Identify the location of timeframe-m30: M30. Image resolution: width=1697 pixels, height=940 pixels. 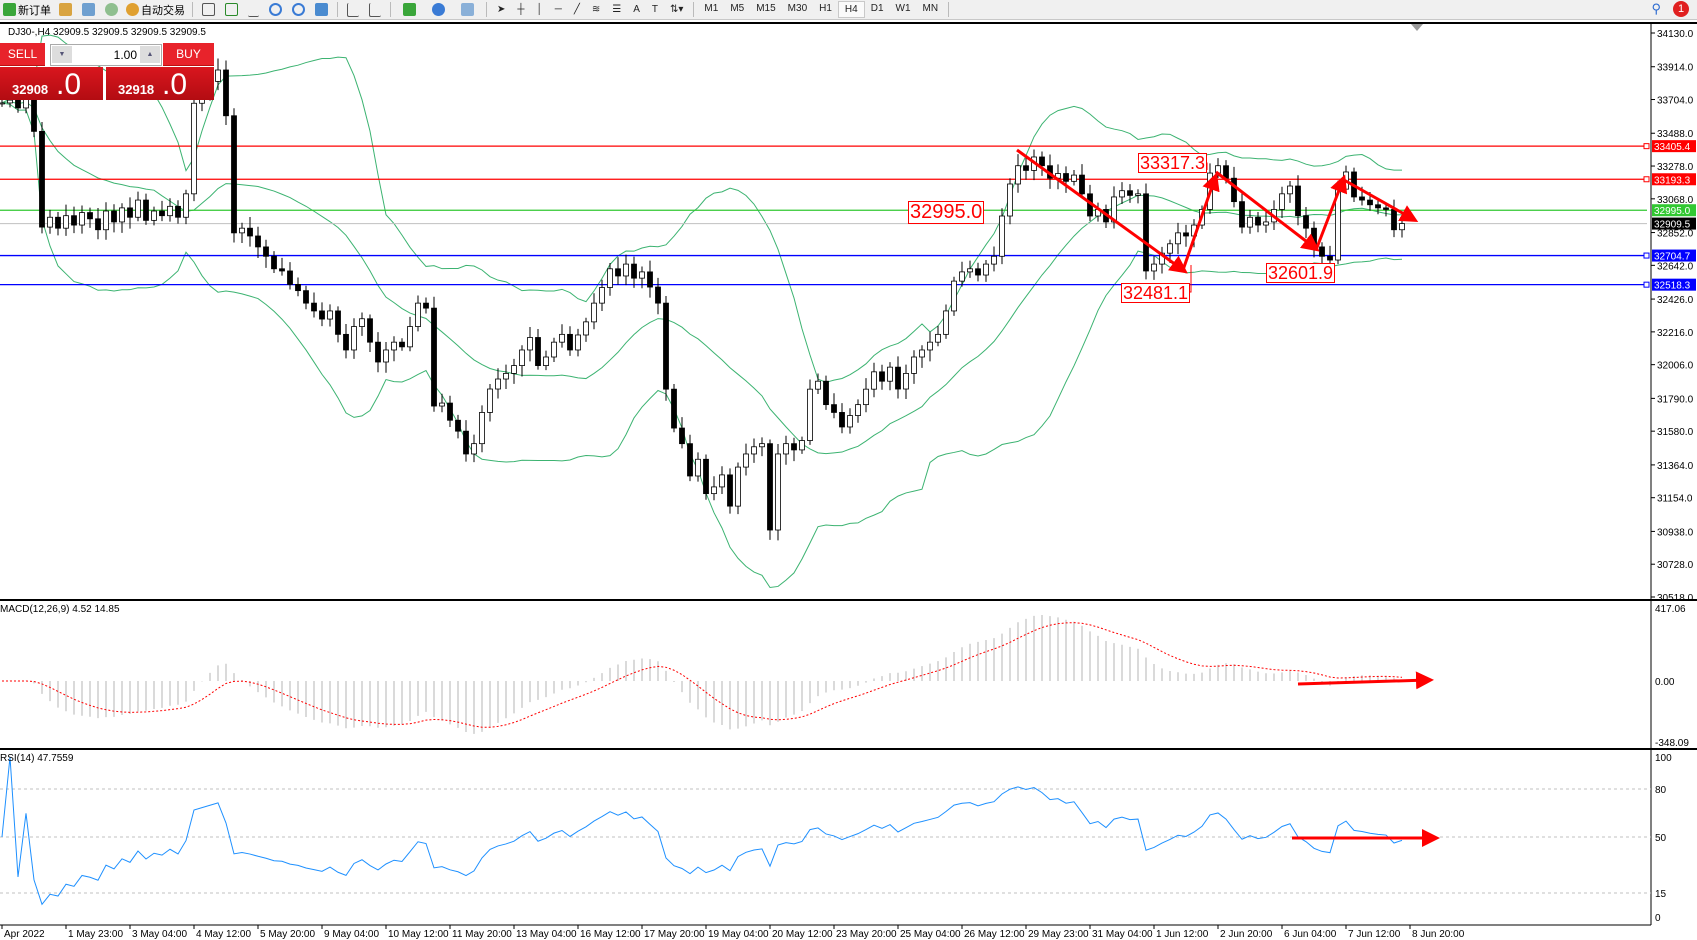
(797, 8).